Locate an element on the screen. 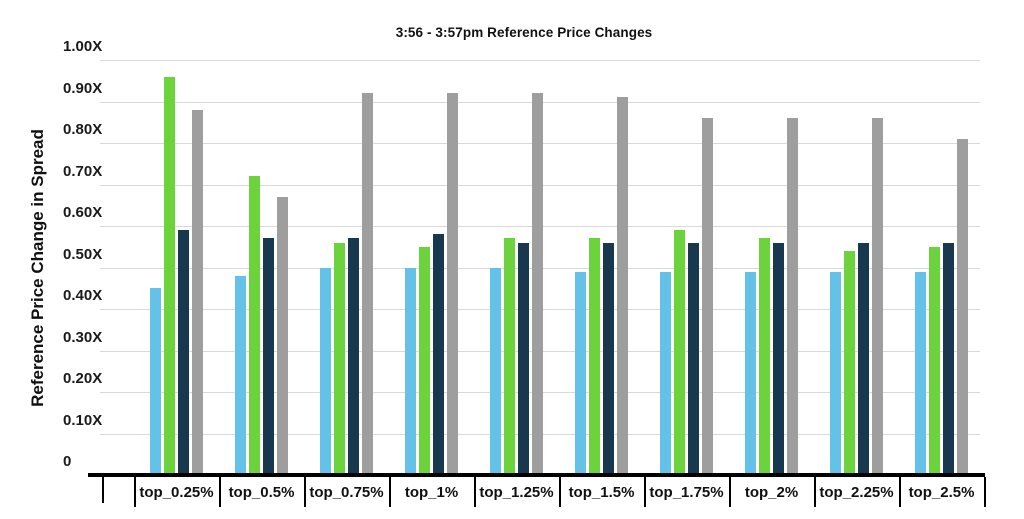 The width and height of the screenshot is (1024, 519). bar-dark-navy-top_1% is located at coordinates (438, 353).